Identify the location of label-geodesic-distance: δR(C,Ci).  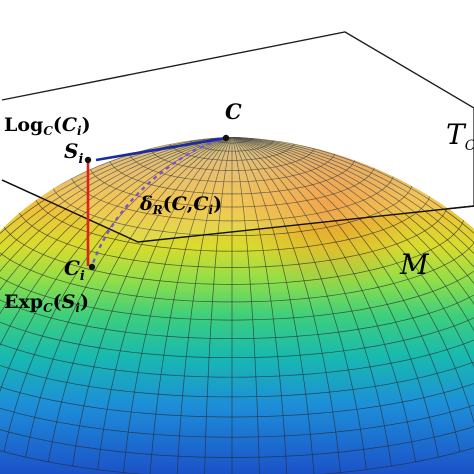
(180, 205).